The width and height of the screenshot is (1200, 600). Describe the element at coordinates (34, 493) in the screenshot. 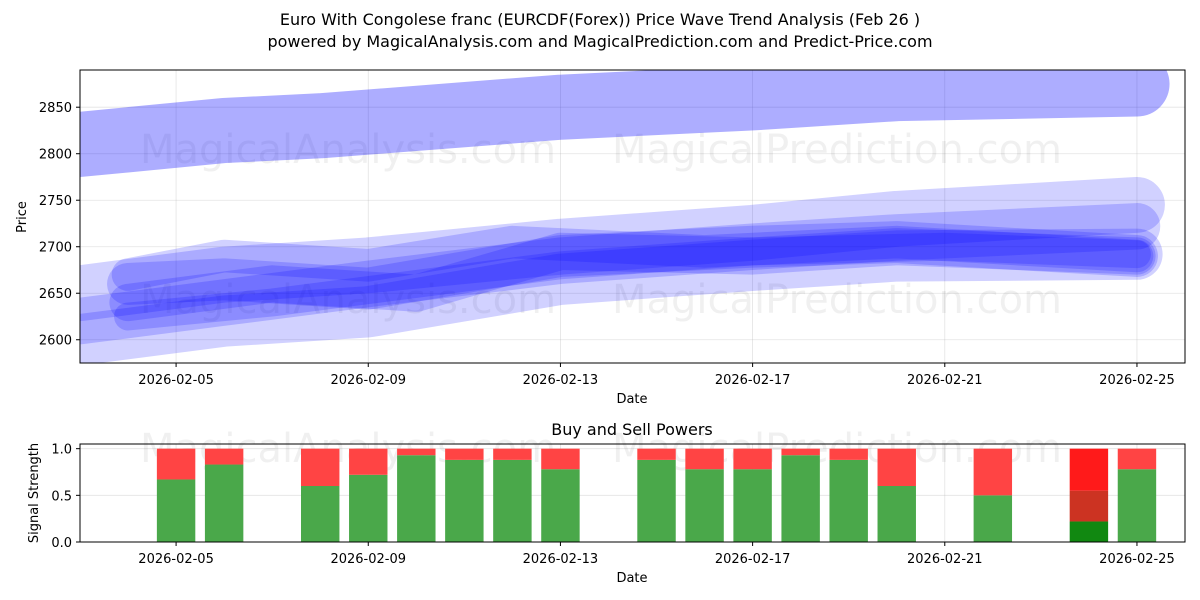

I see `signal-y-label: Signal Strength` at that location.